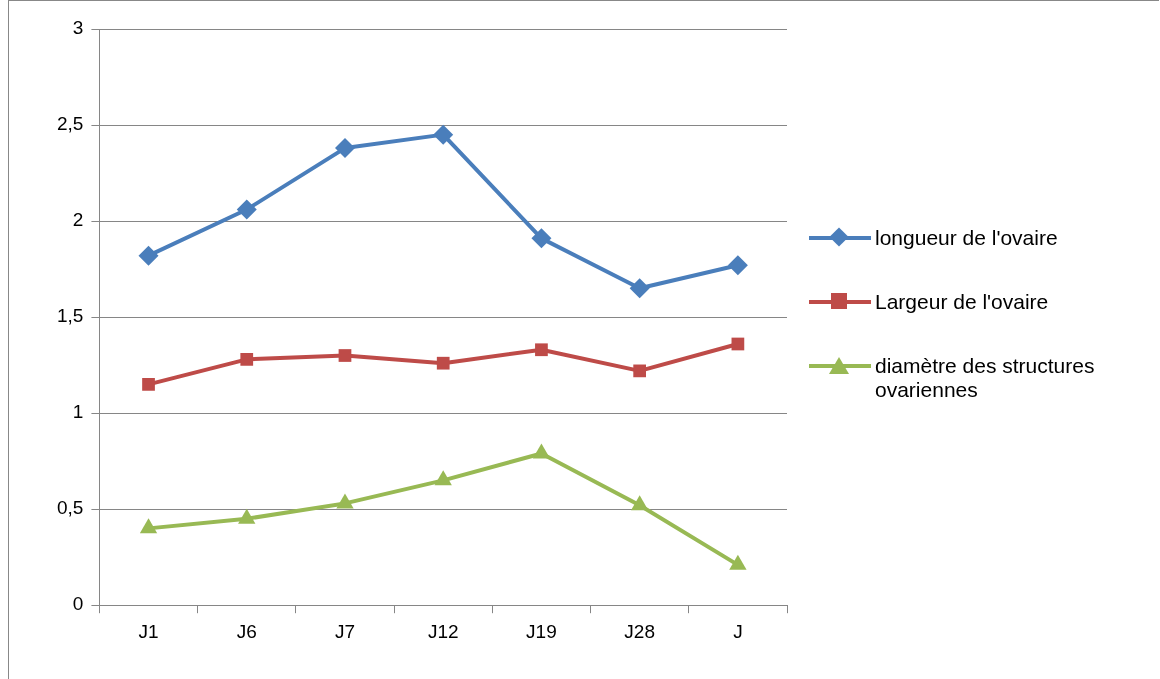  What do you see at coordinates (966, 238) in the screenshot?
I see `legend-label: longueur de l'ovaire` at bounding box center [966, 238].